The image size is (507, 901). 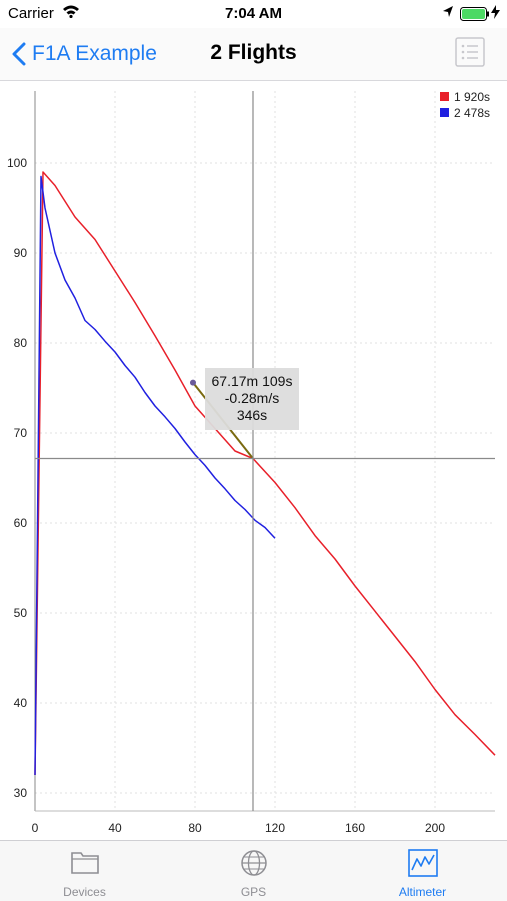 I want to click on tab-bar: Devices GPS Altimeter, so click(x=253, y=870).